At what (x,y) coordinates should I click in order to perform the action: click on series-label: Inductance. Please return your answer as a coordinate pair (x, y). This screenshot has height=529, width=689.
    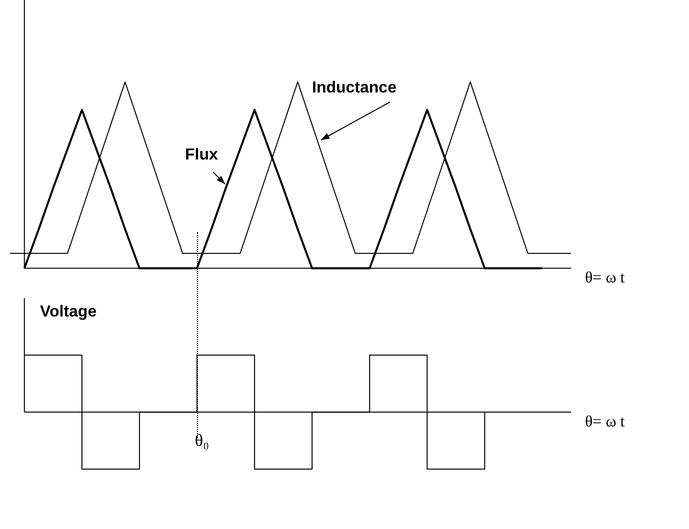
    Looking at the image, I should click on (354, 87).